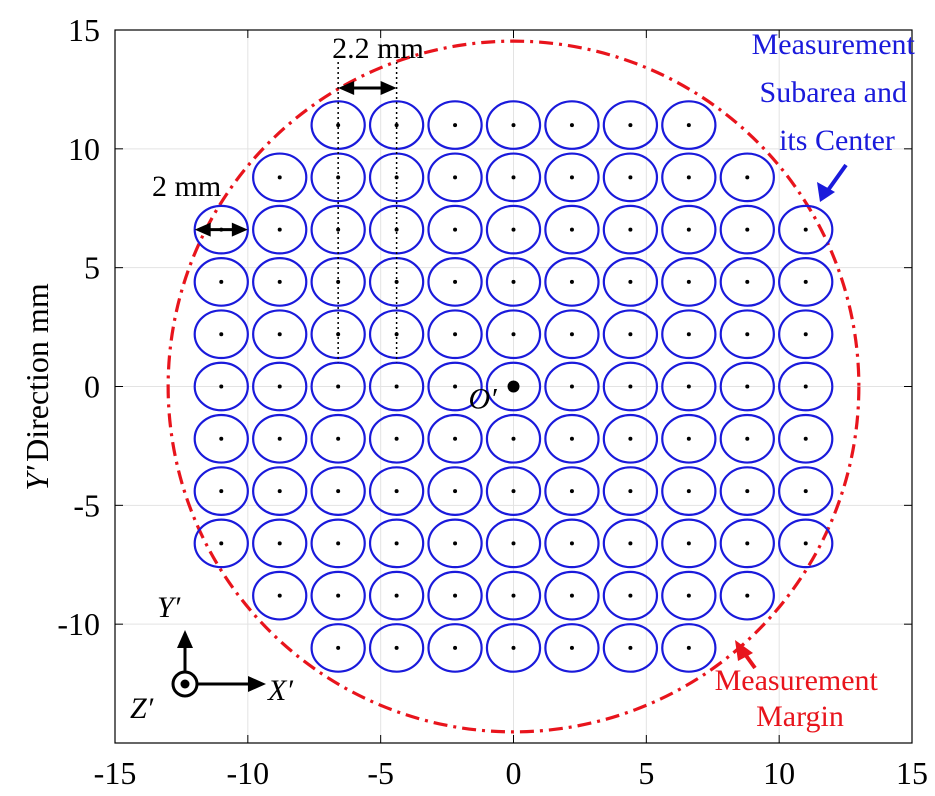 This screenshot has width=935, height=796. Describe the element at coordinates (202, 229) in the screenshot. I see `diameter-arrow-head-left` at that location.